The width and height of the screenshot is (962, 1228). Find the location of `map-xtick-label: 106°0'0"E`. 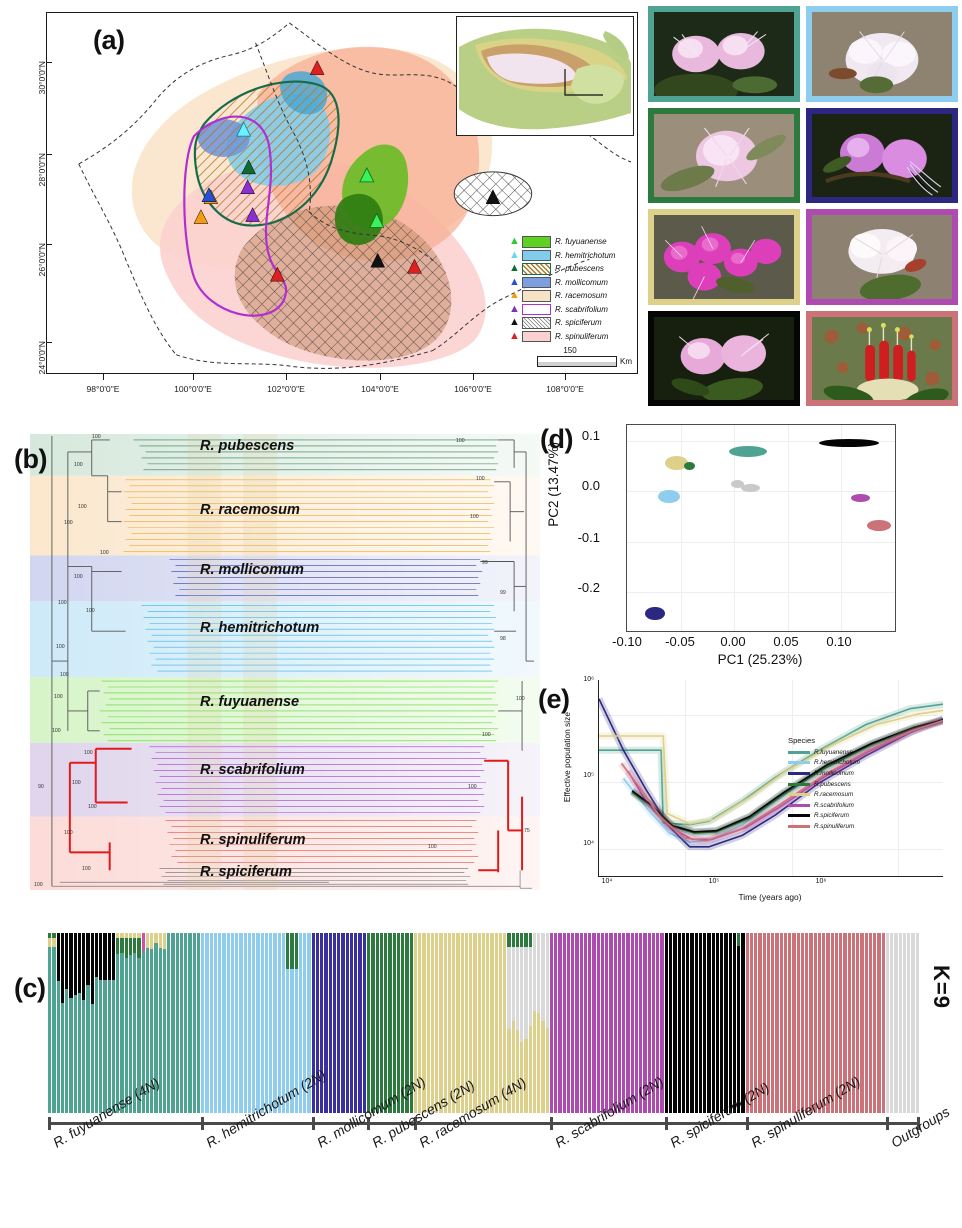

map-xtick-label: 106°0'0"E is located at coordinates (473, 389).